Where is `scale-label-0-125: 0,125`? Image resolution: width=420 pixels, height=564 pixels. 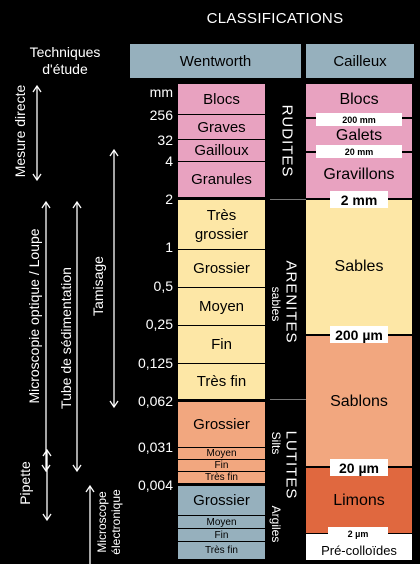 scale-label-0-125: 0,125 is located at coordinates (155, 363).